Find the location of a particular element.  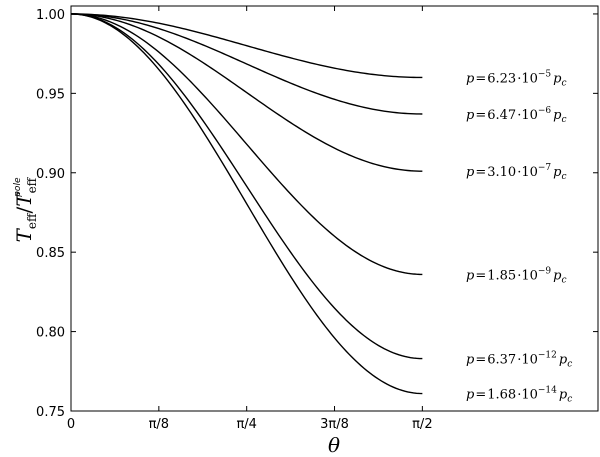

series-label: p=1.85·10−9 pc is located at coordinates (516, 275).